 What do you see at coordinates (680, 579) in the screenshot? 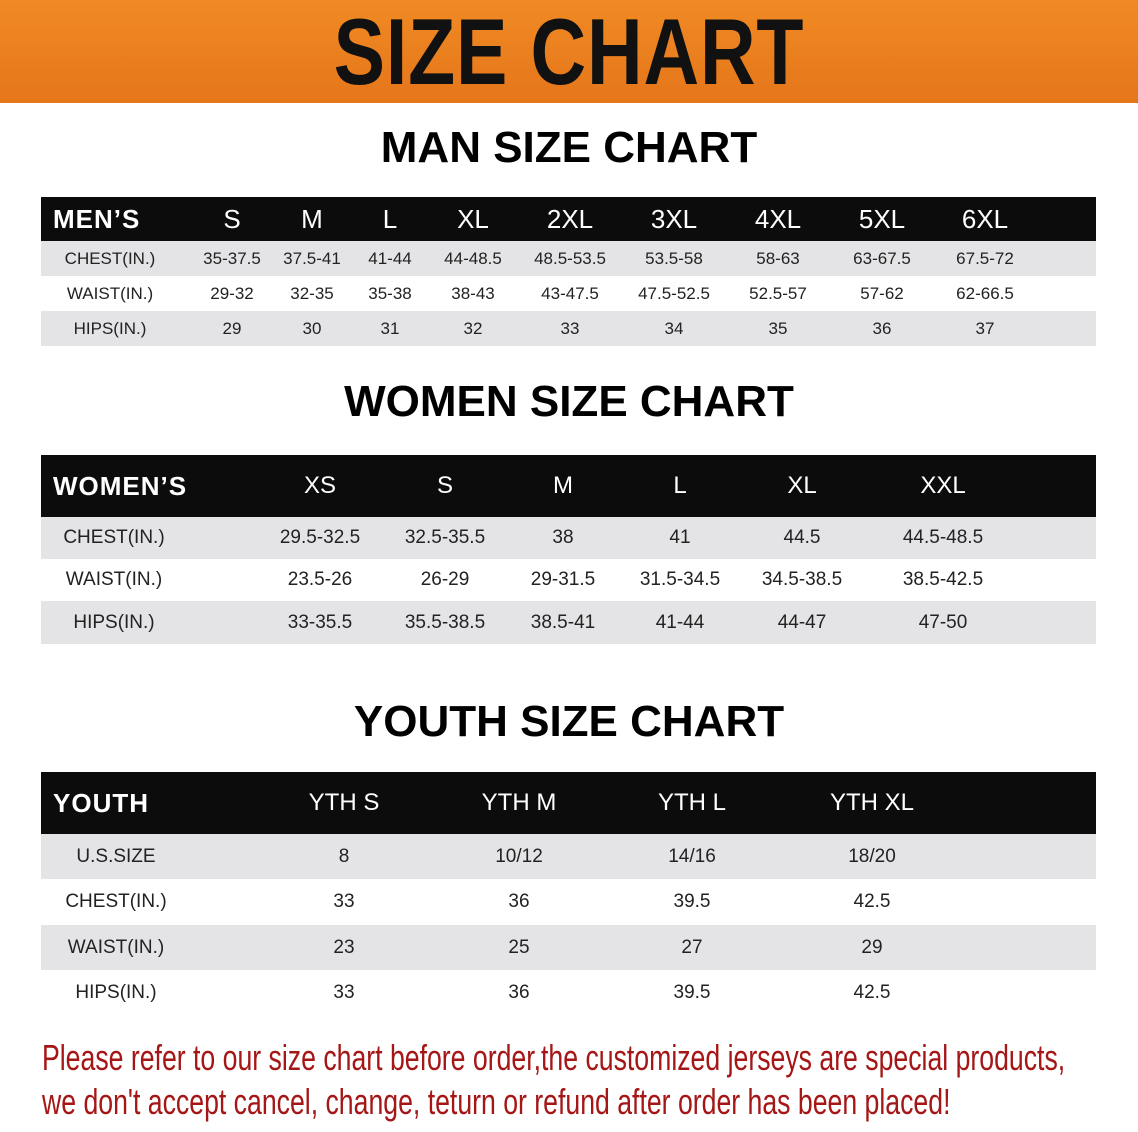
I see `measurement-cell: 31.5-34.5` at bounding box center [680, 579].